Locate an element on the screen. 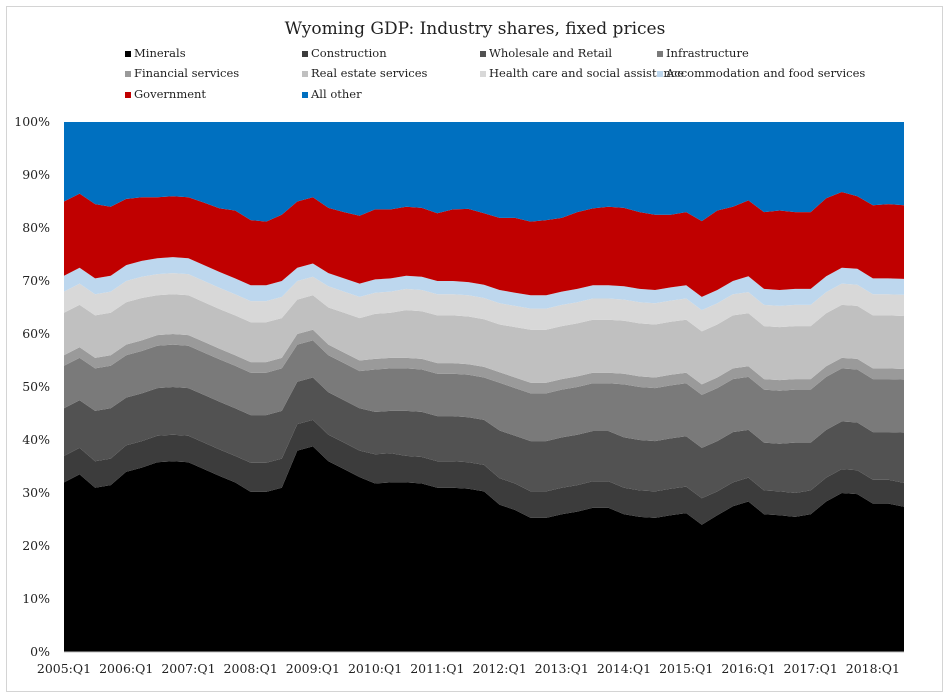  x-tick-label: 2015:Q1 is located at coordinates (686, 668).